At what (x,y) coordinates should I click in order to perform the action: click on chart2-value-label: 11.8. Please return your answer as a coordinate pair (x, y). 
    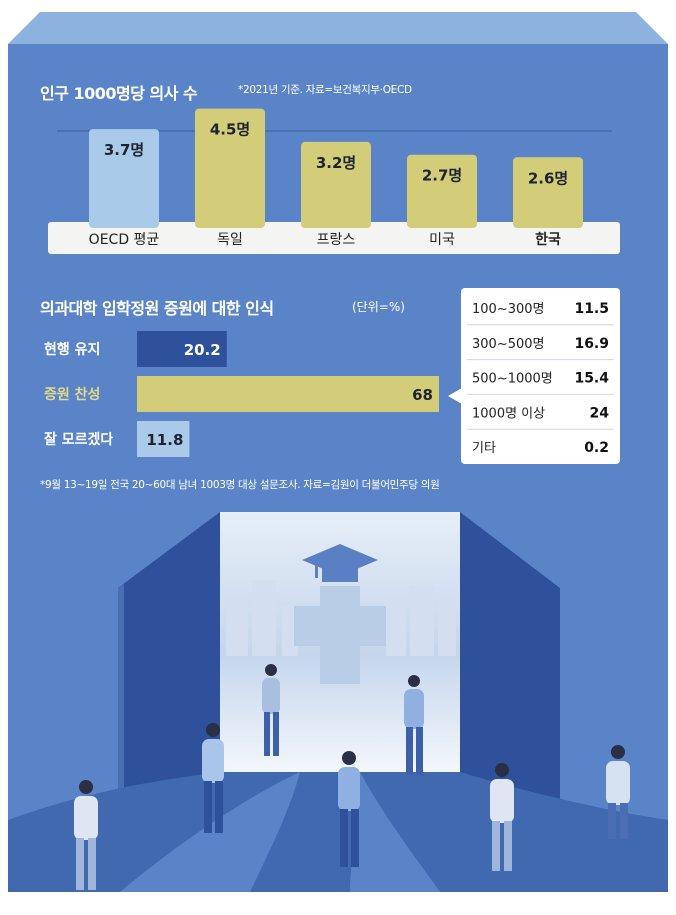
    Looking at the image, I should click on (164, 440).